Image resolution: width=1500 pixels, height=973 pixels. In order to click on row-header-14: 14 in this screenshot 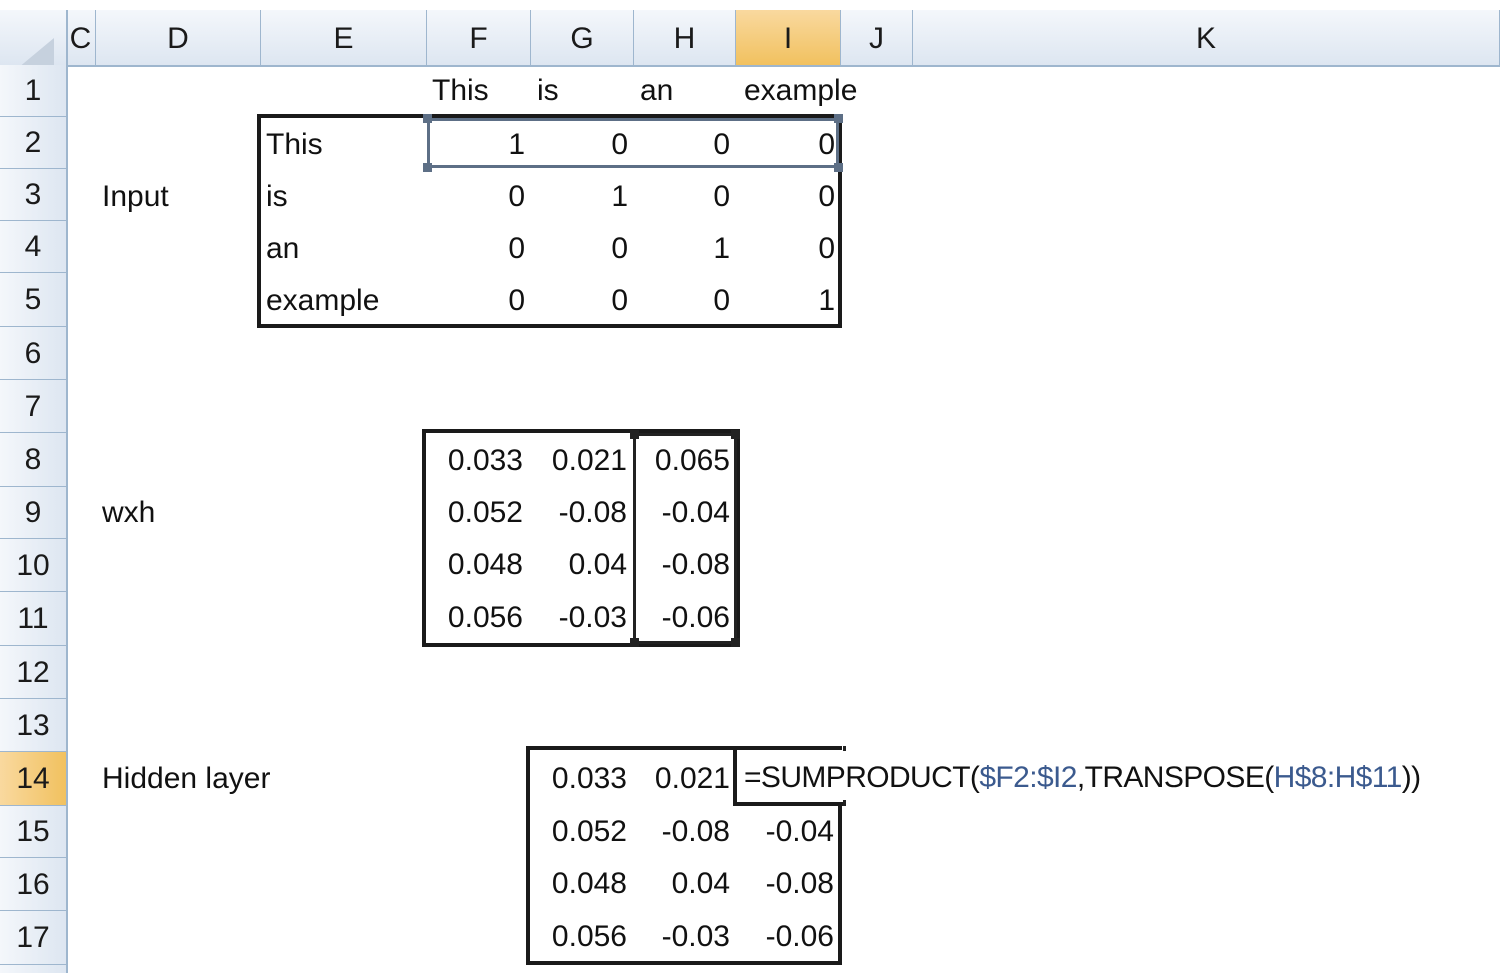, I will do `click(33, 779)`.